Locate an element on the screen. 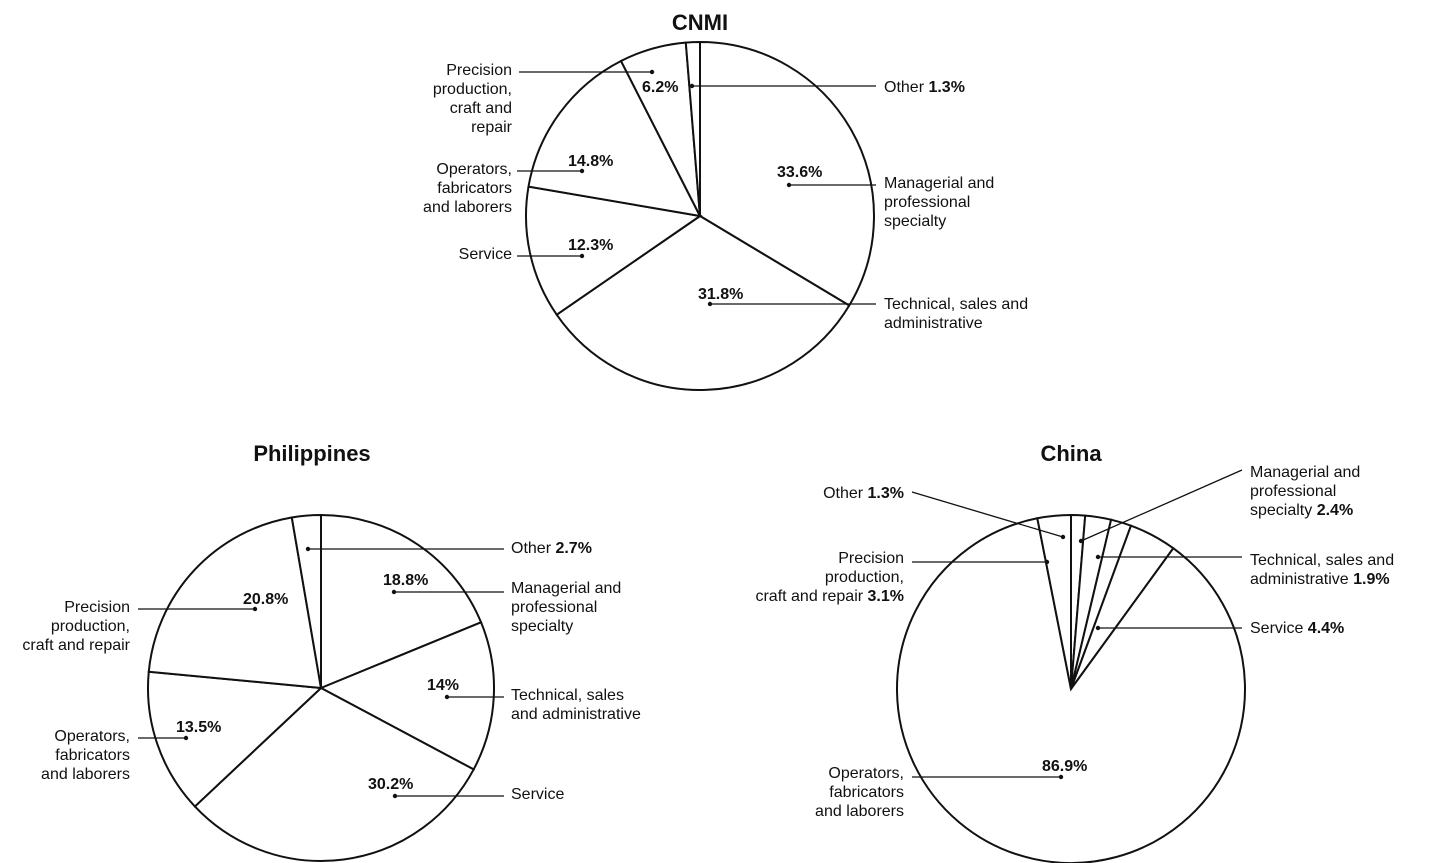 This screenshot has height=863, width=1434. slice-value-label: 14% is located at coordinates (443, 685).